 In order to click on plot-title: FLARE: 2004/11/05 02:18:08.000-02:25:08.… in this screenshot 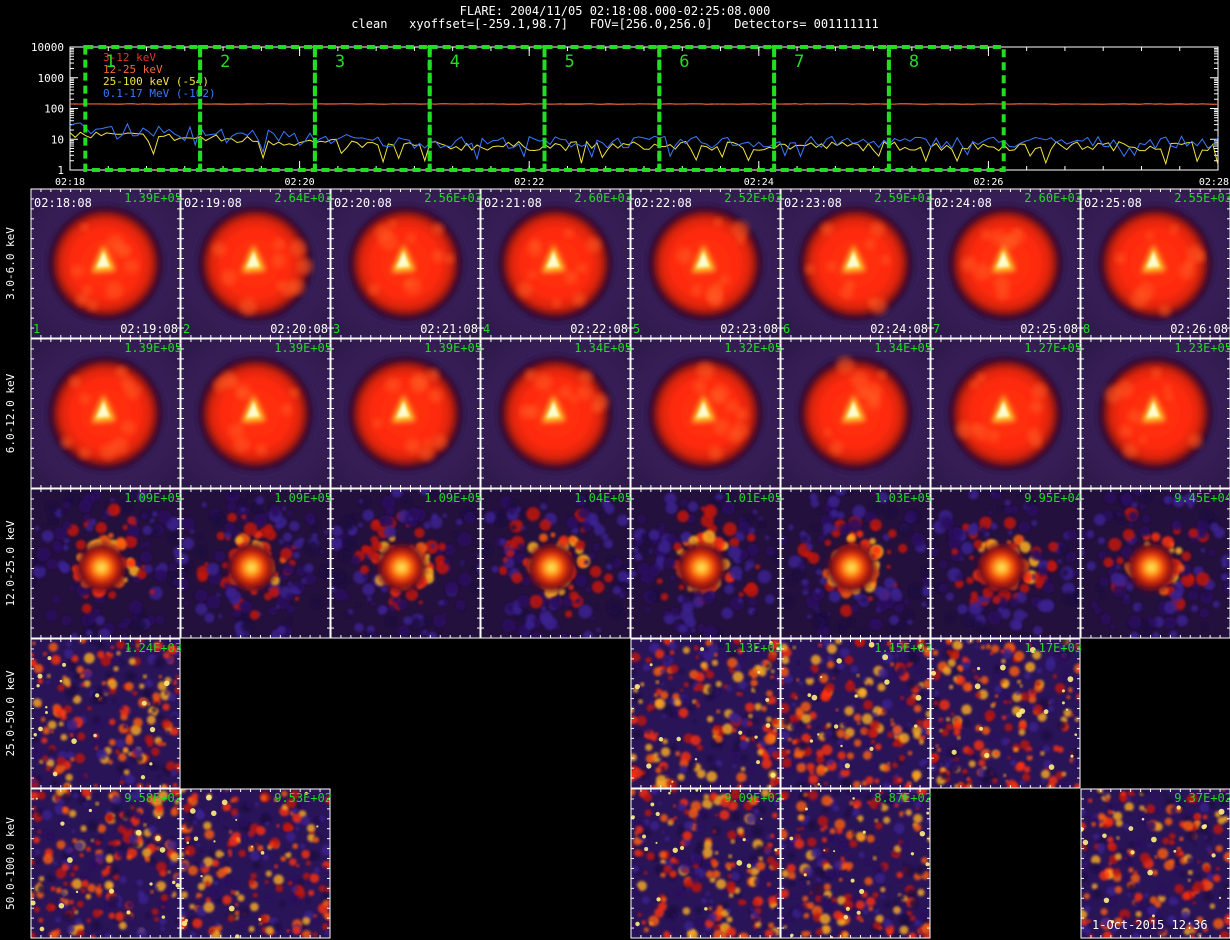, I will do `click(615, 11)`.